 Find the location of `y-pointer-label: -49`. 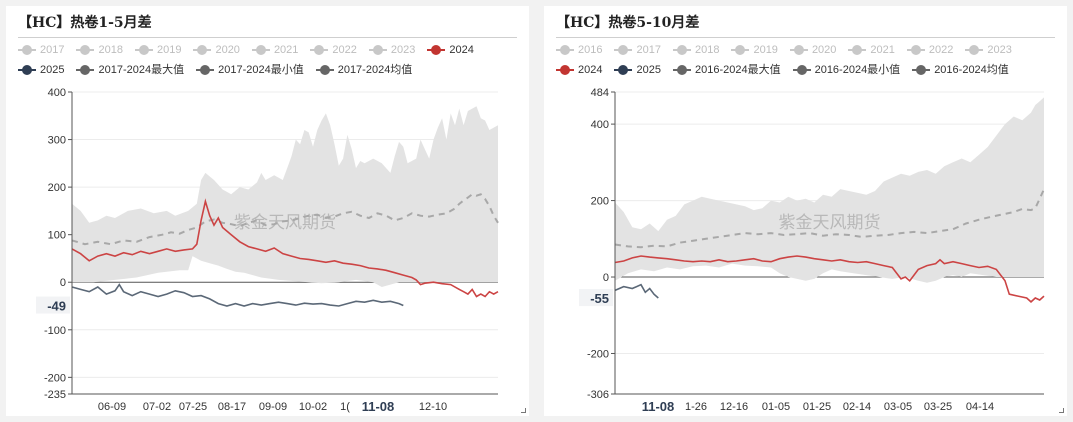

y-pointer-label: -49 is located at coordinates (56, 306).